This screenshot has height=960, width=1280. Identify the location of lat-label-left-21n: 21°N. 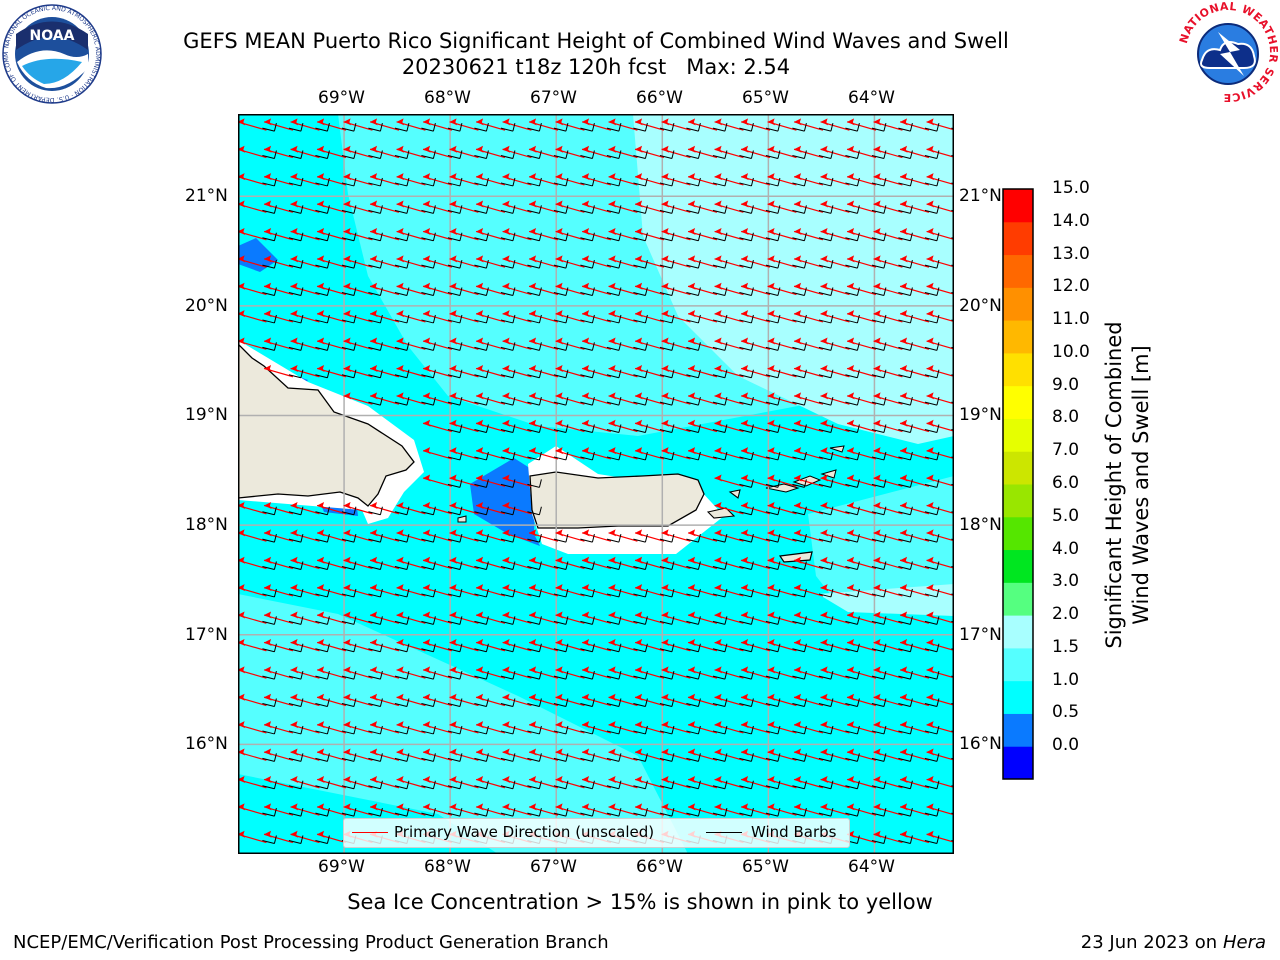
(206, 196).